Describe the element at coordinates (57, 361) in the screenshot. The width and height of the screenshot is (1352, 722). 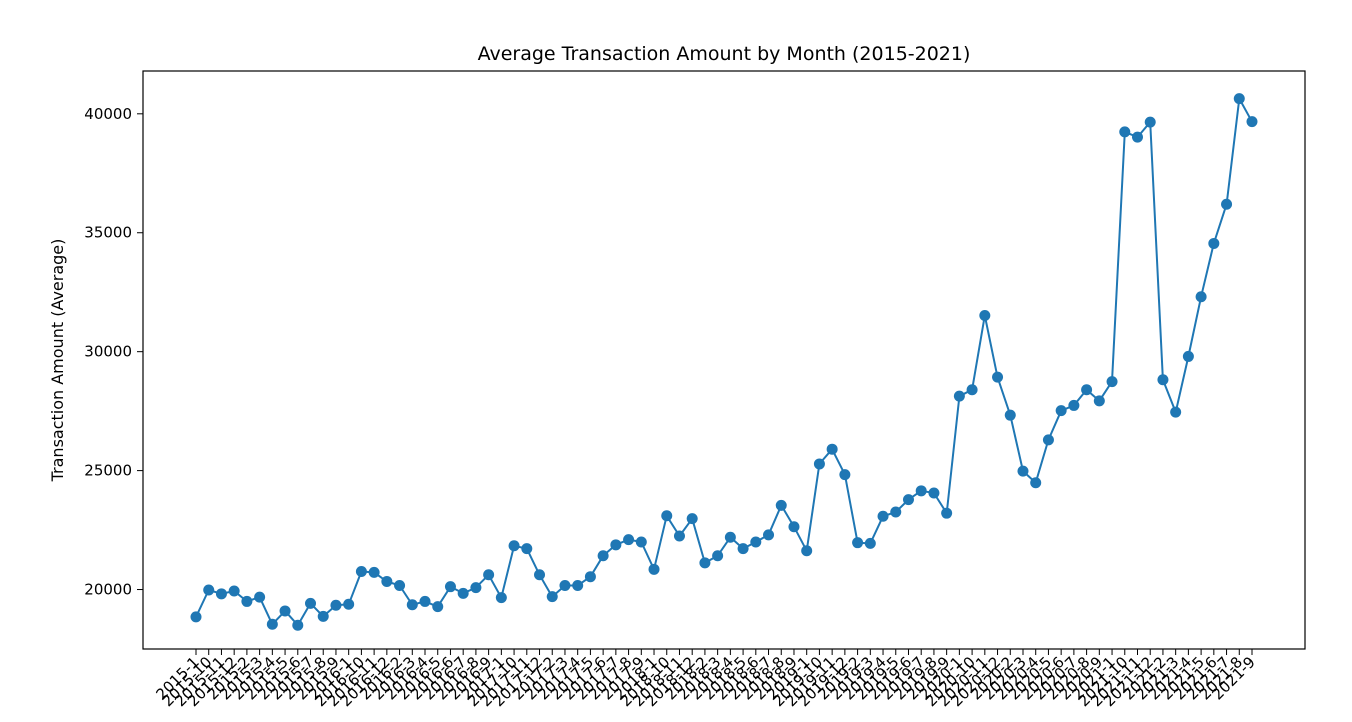
I see `y-axis-label: Transaction Amount (Average)` at that location.